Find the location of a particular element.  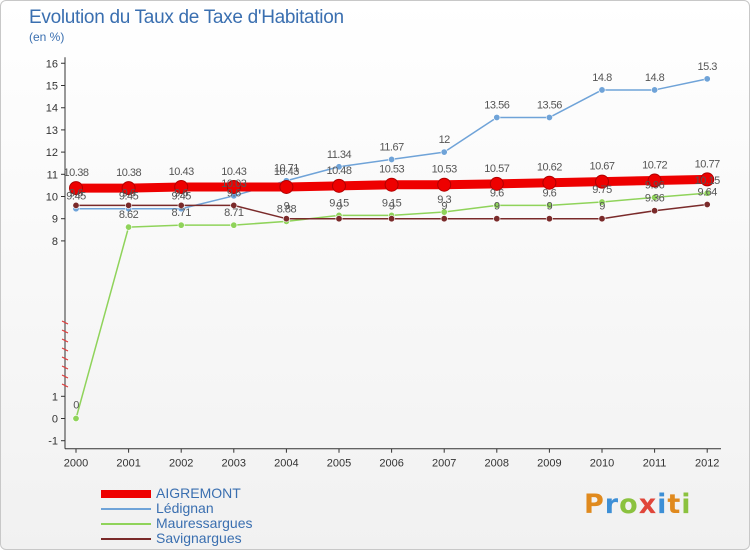

data-label: 10.67 is located at coordinates (601, 167).